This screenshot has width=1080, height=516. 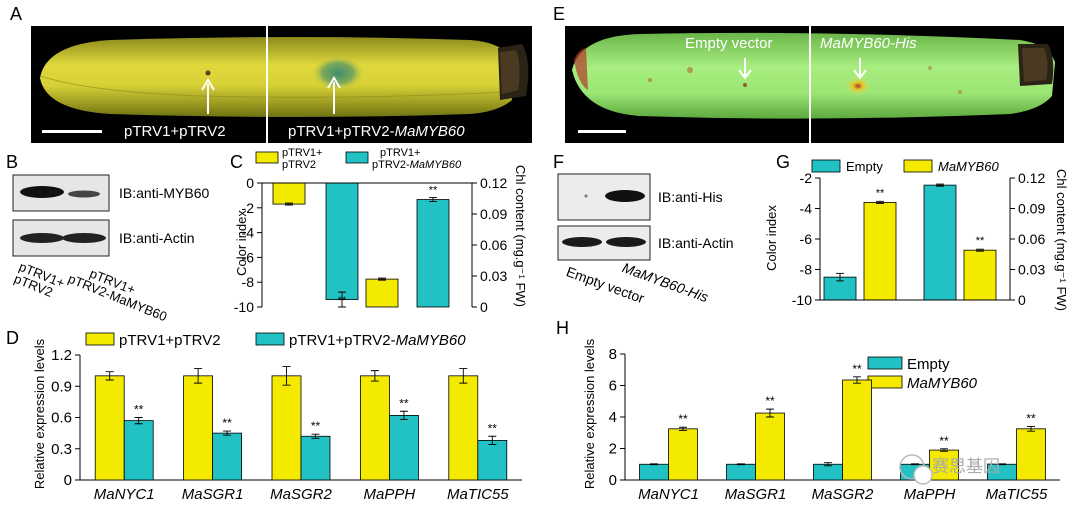 What do you see at coordinates (484, 307) in the screenshot?
I see `c-right-tick-label-0: 0` at bounding box center [484, 307].